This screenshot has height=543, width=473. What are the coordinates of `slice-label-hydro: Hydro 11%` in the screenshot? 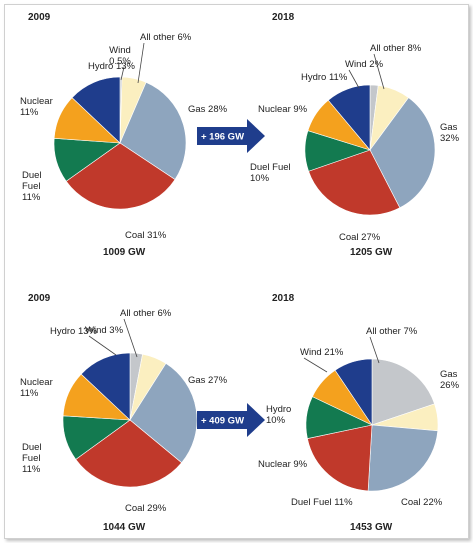 It's located at (324, 77).